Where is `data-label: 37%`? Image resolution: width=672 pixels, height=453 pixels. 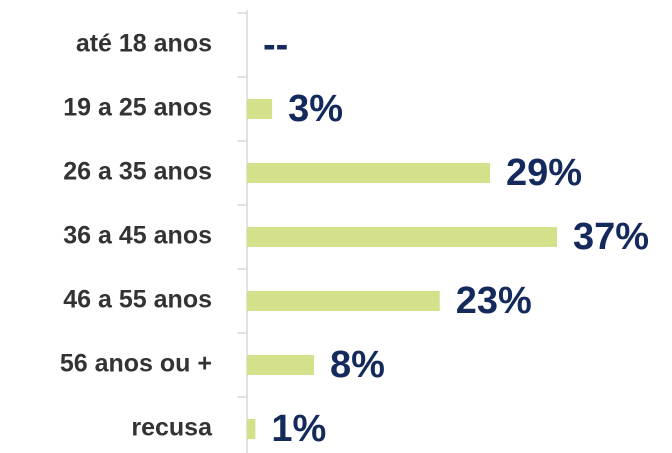
data-label: 37% is located at coordinates (611, 237).